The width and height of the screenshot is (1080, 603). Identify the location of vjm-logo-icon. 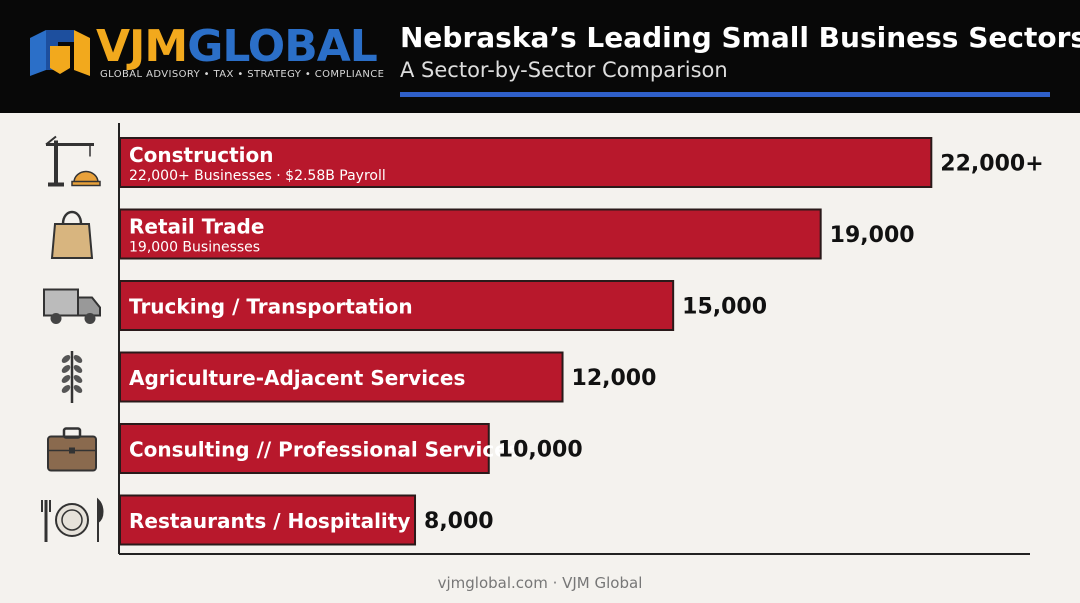
(60, 53).